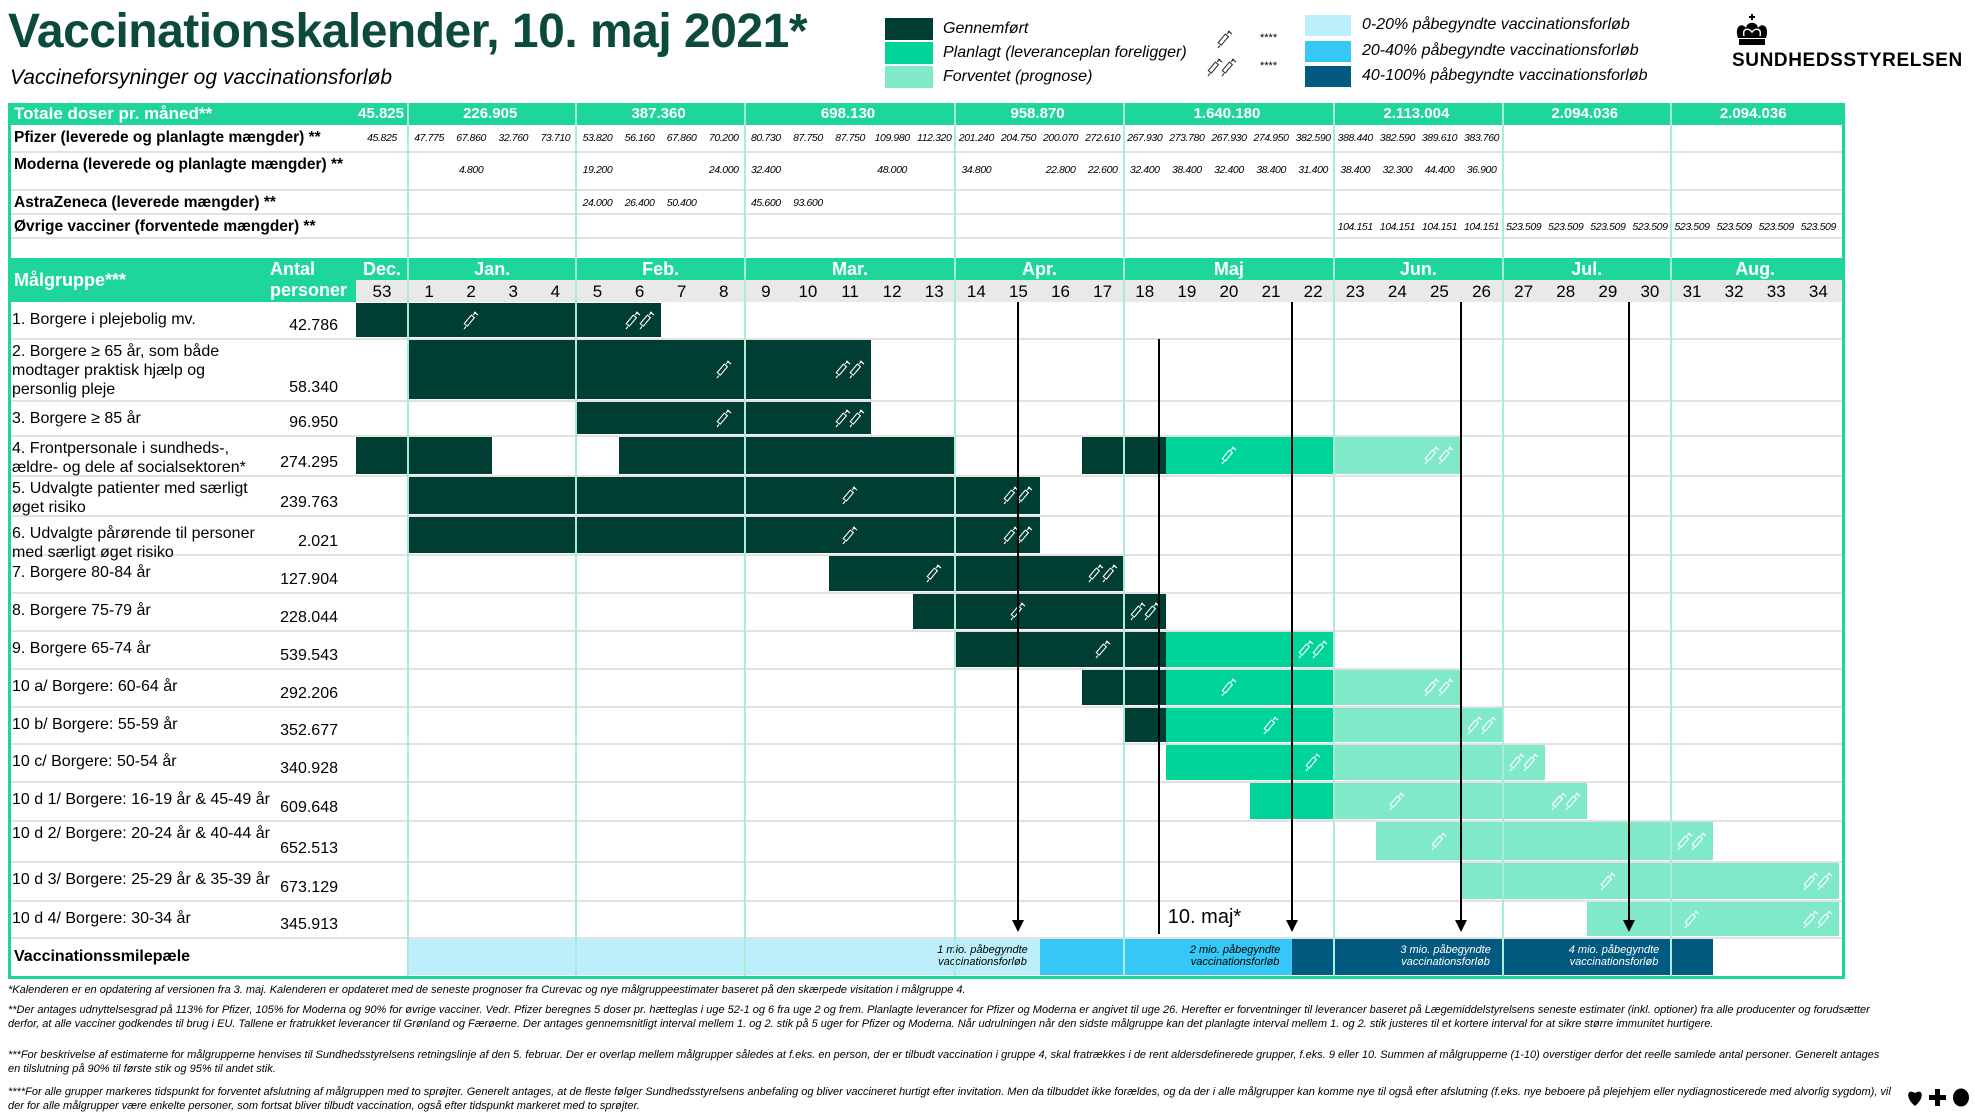 This screenshot has height=1113, width=1975. Describe the element at coordinates (1439, 291) in the screenshot. I see `week-number: 25` at that location.